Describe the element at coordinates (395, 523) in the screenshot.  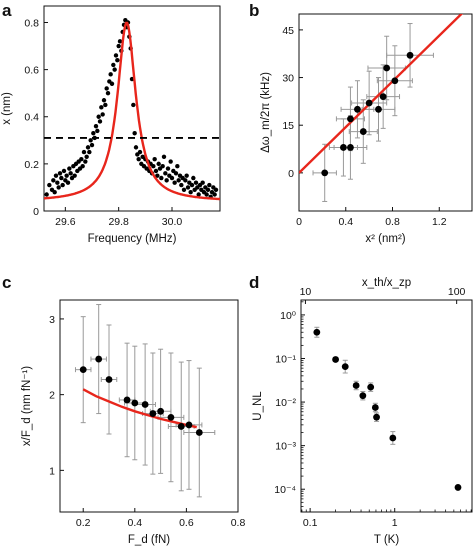
I see `x-tick-label: 1` at that location.